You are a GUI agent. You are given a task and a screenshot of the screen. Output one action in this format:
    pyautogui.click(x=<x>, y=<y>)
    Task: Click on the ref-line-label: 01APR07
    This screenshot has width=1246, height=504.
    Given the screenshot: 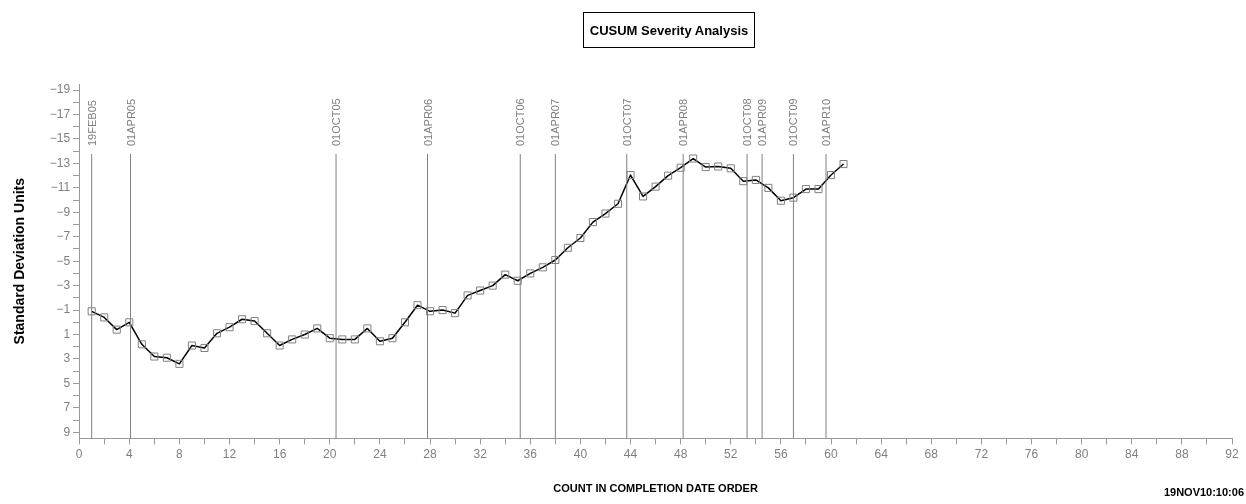 What is the action you would take?
    pyautogui.click(x=555, y=122)
    